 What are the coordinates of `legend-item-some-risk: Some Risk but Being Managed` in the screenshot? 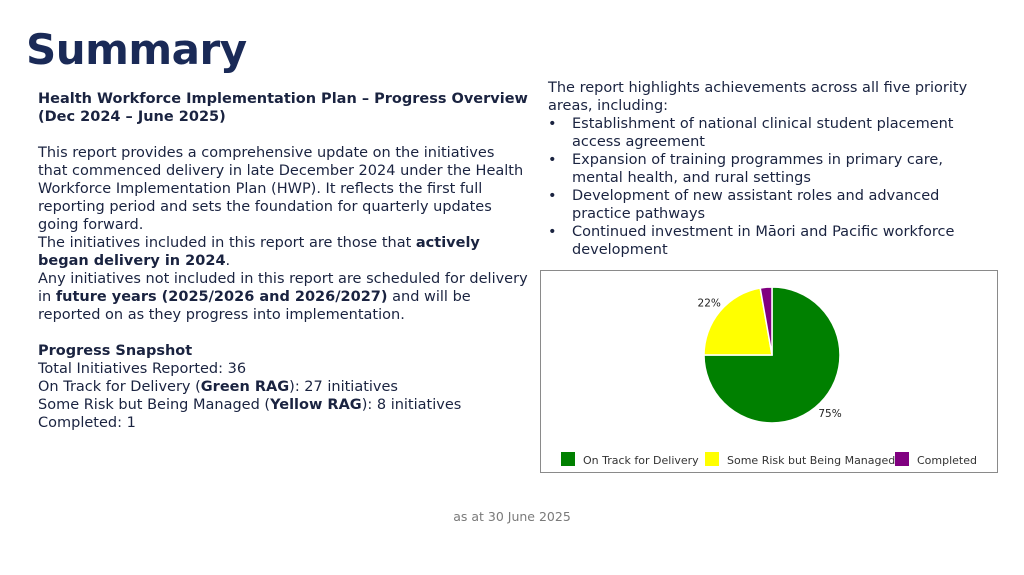 It's located at (800, 459).